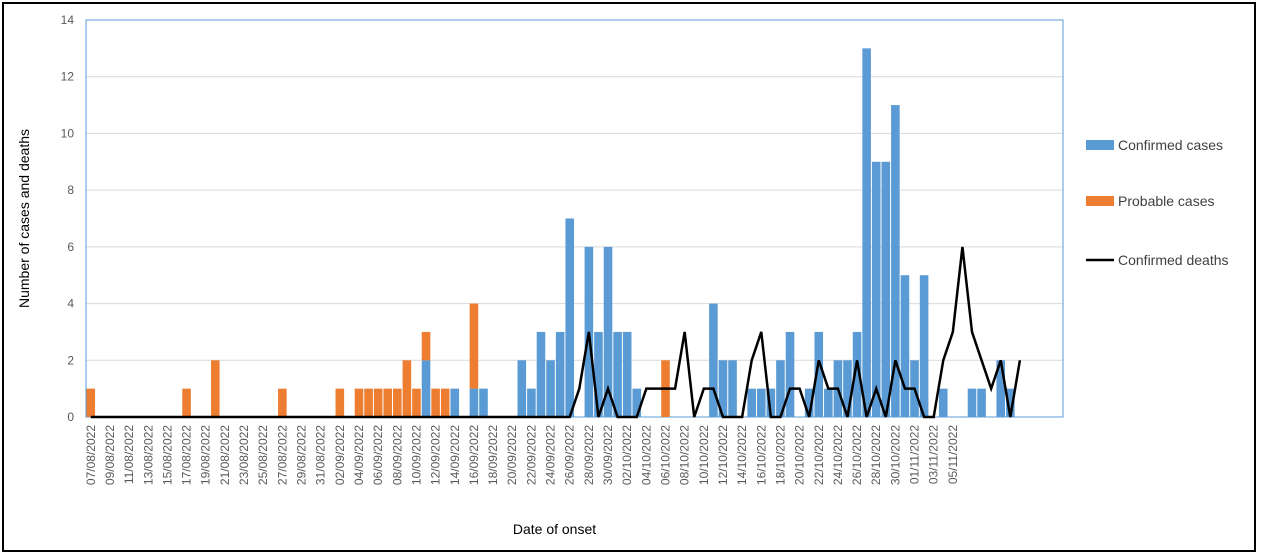 Image resolution: width=1262 pixels, height=560 pixels. Describe the element at coordinates (1166, 201) in the screenshot. I see `legend-probable-cases-label: Probable cases` at that location.